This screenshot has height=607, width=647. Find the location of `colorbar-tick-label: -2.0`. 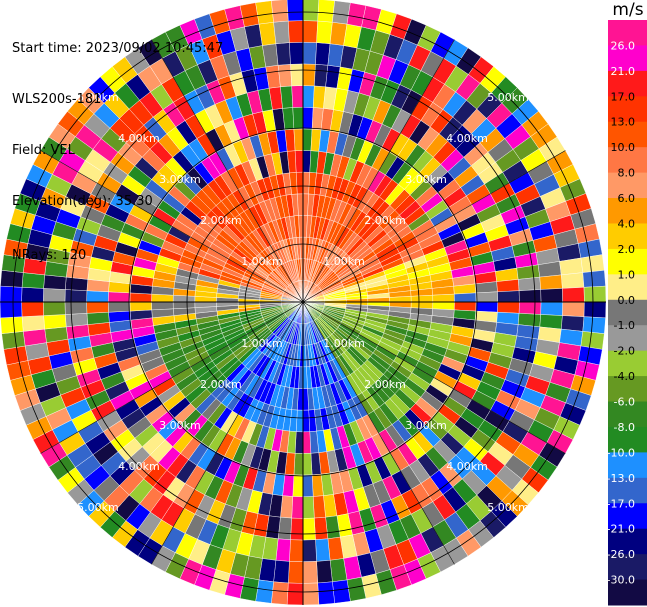

colorbar-tick-label: -2.0 is located at coordinates (624, 351).